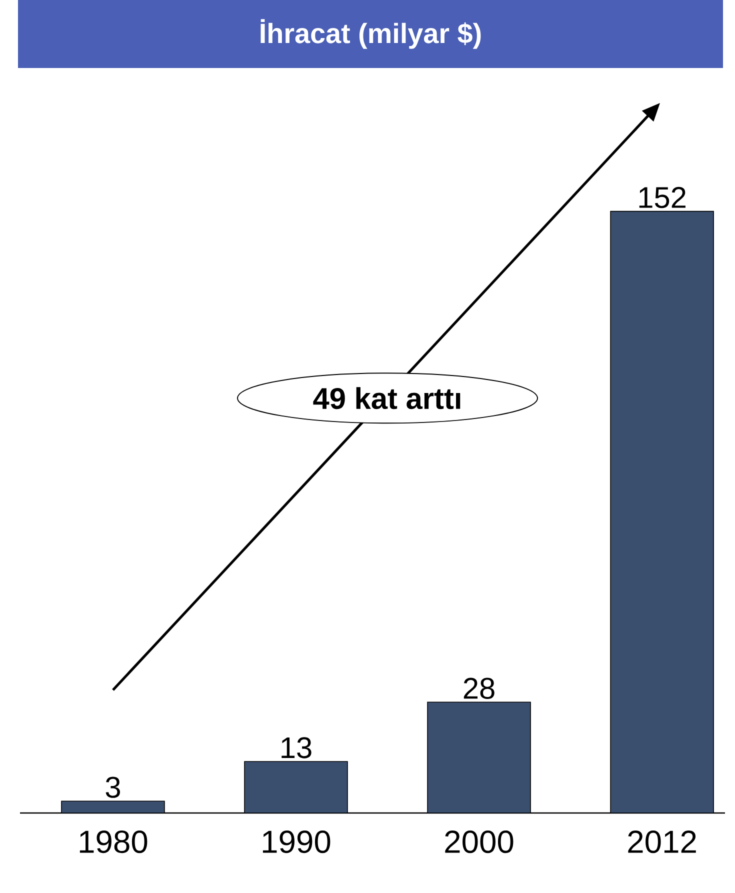 The width and height of the screenshot is (735, 893). What do you see at coordinates (386, 398) in the screenshot?
I see `annotation: 49 kat arttı` at bounding box center [386, 398].